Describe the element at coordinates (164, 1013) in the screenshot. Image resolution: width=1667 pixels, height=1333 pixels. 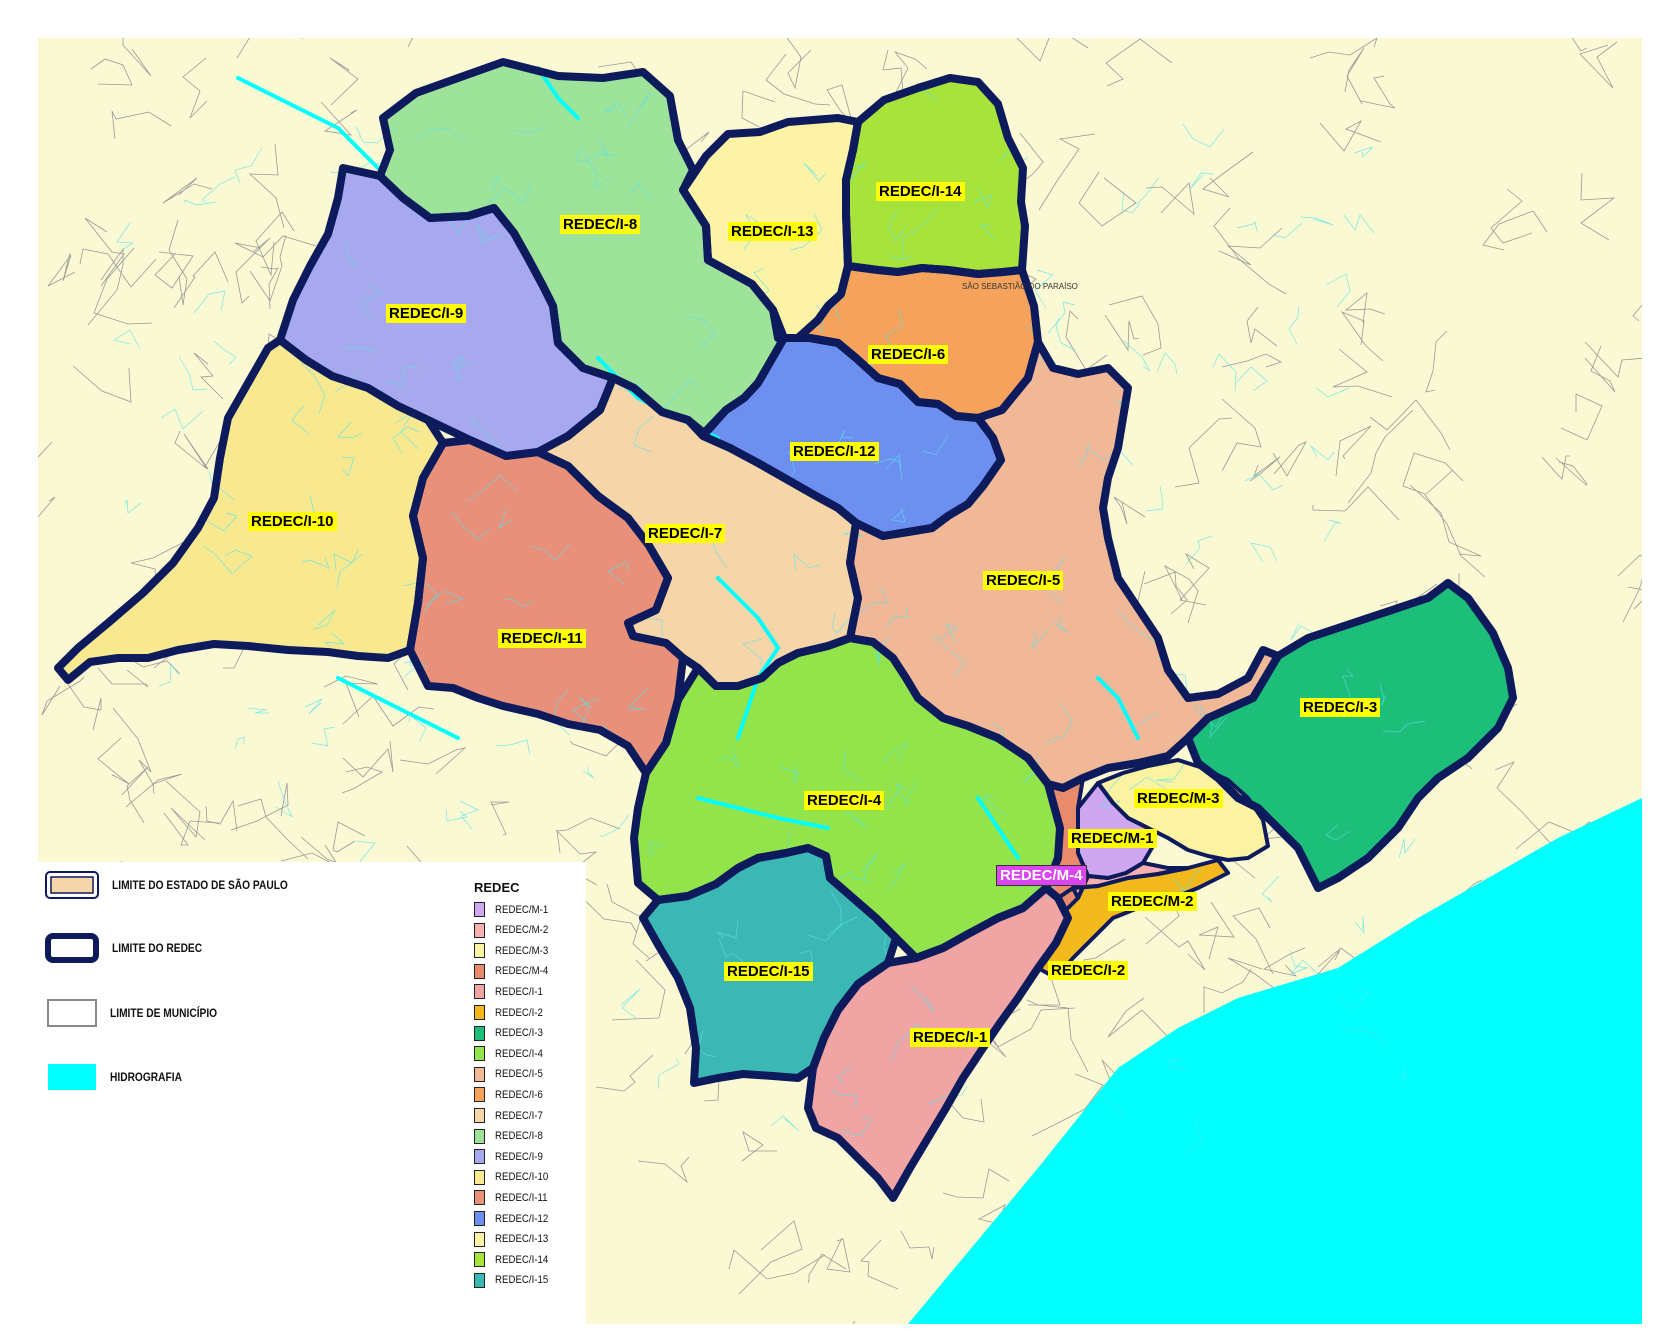
I see `legend-label-municipality-limit: LIMITE DE MUNICÍPIO` at that location.